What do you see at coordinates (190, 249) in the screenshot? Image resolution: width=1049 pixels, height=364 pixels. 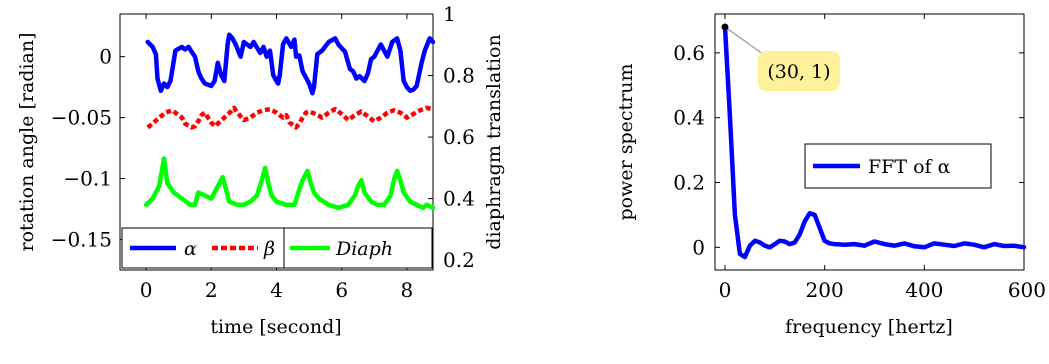 I see `legend-label-alpha: α` at bounding box center [190, 249].